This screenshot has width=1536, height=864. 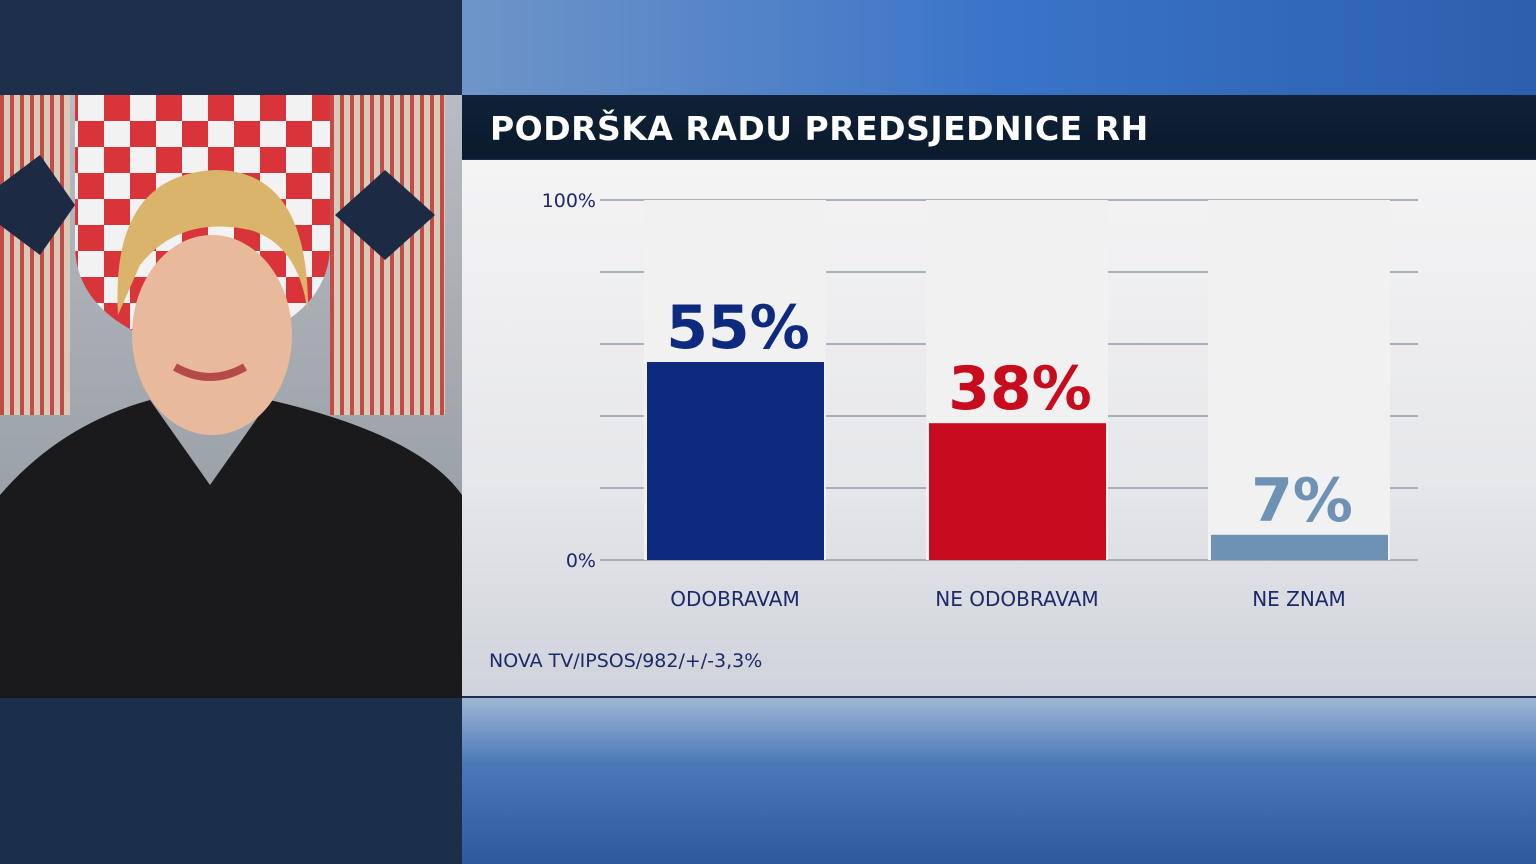 I want to click on bar-column-background, so click(x=1299, y=380).